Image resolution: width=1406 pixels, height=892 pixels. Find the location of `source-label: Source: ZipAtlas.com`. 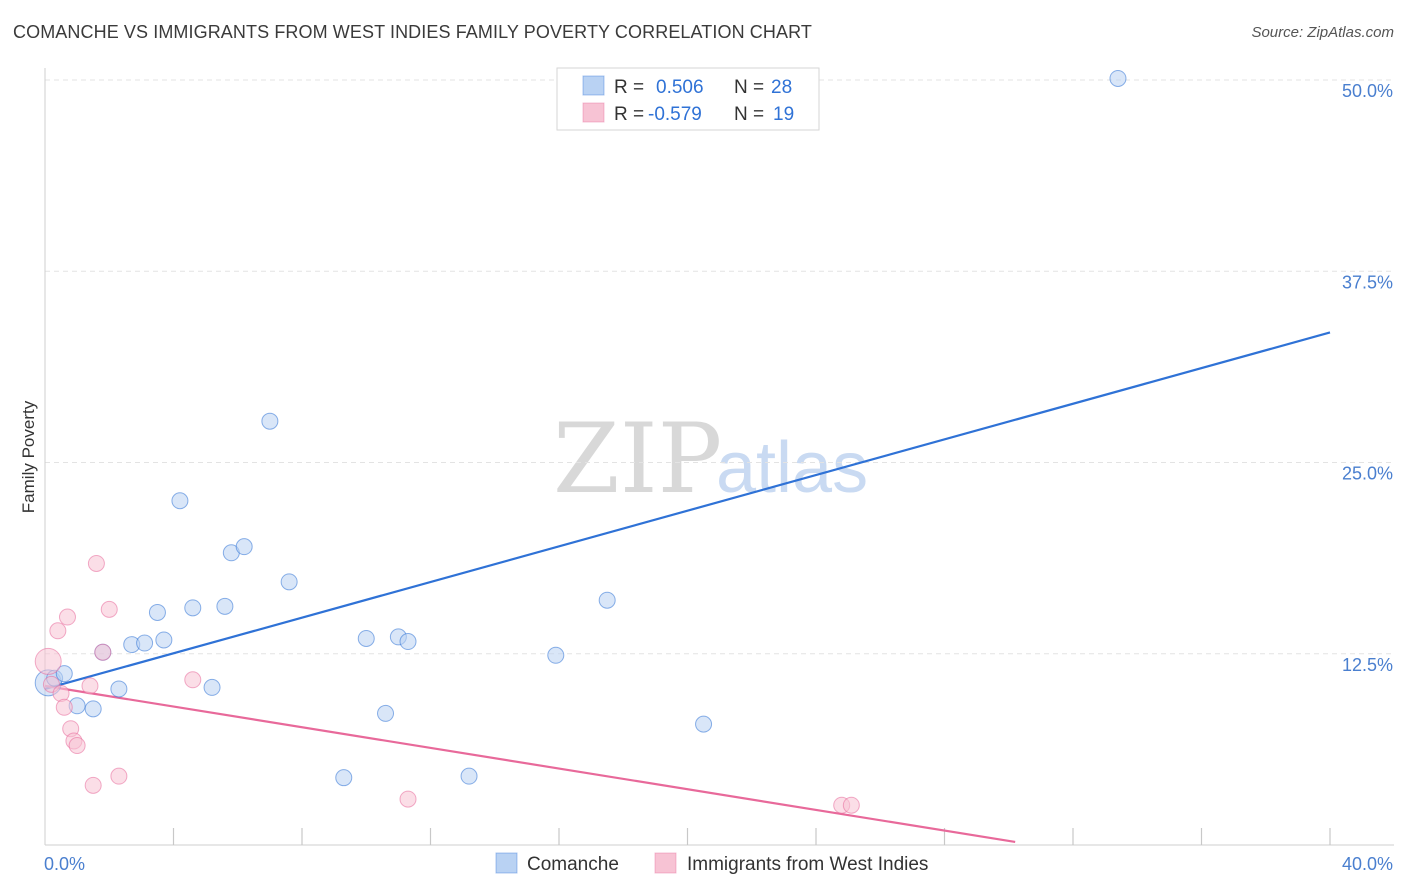

source-label: Source: ZipAtlas.com is located at coordinates (1322, 32).